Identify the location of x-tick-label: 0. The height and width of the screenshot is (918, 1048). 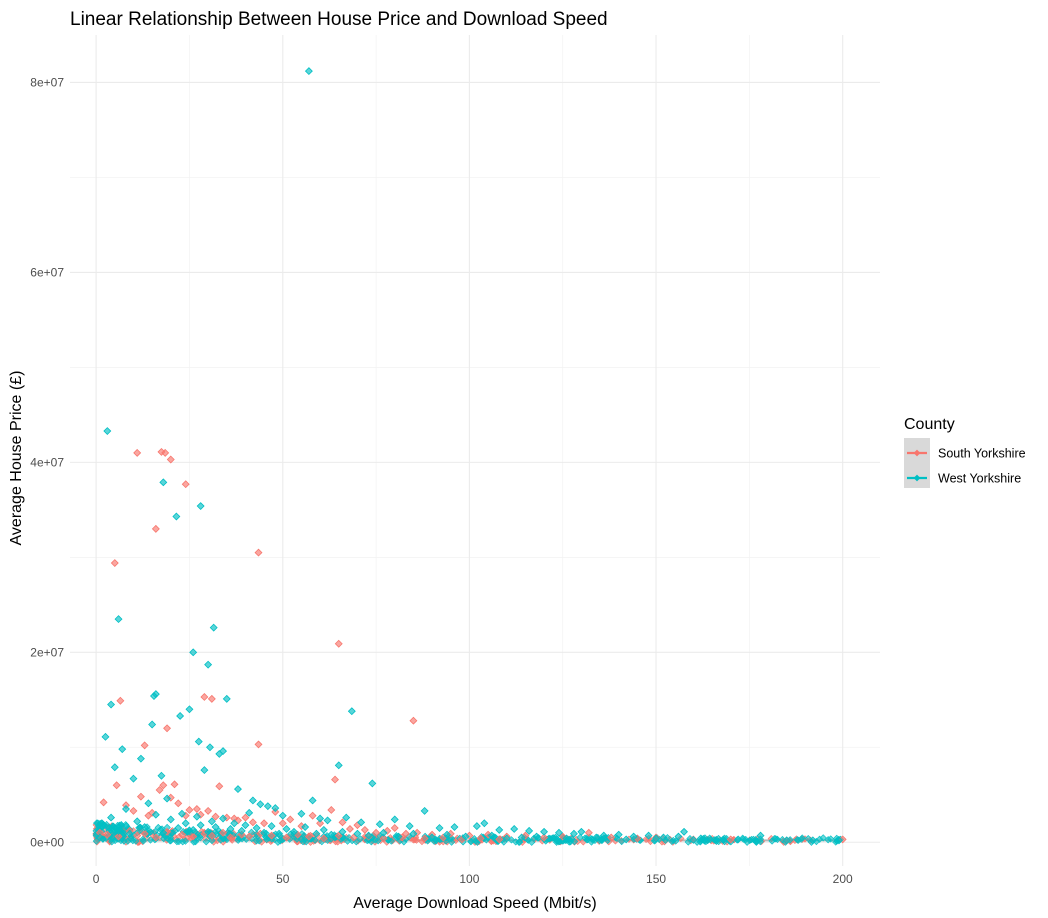
(96, 879).